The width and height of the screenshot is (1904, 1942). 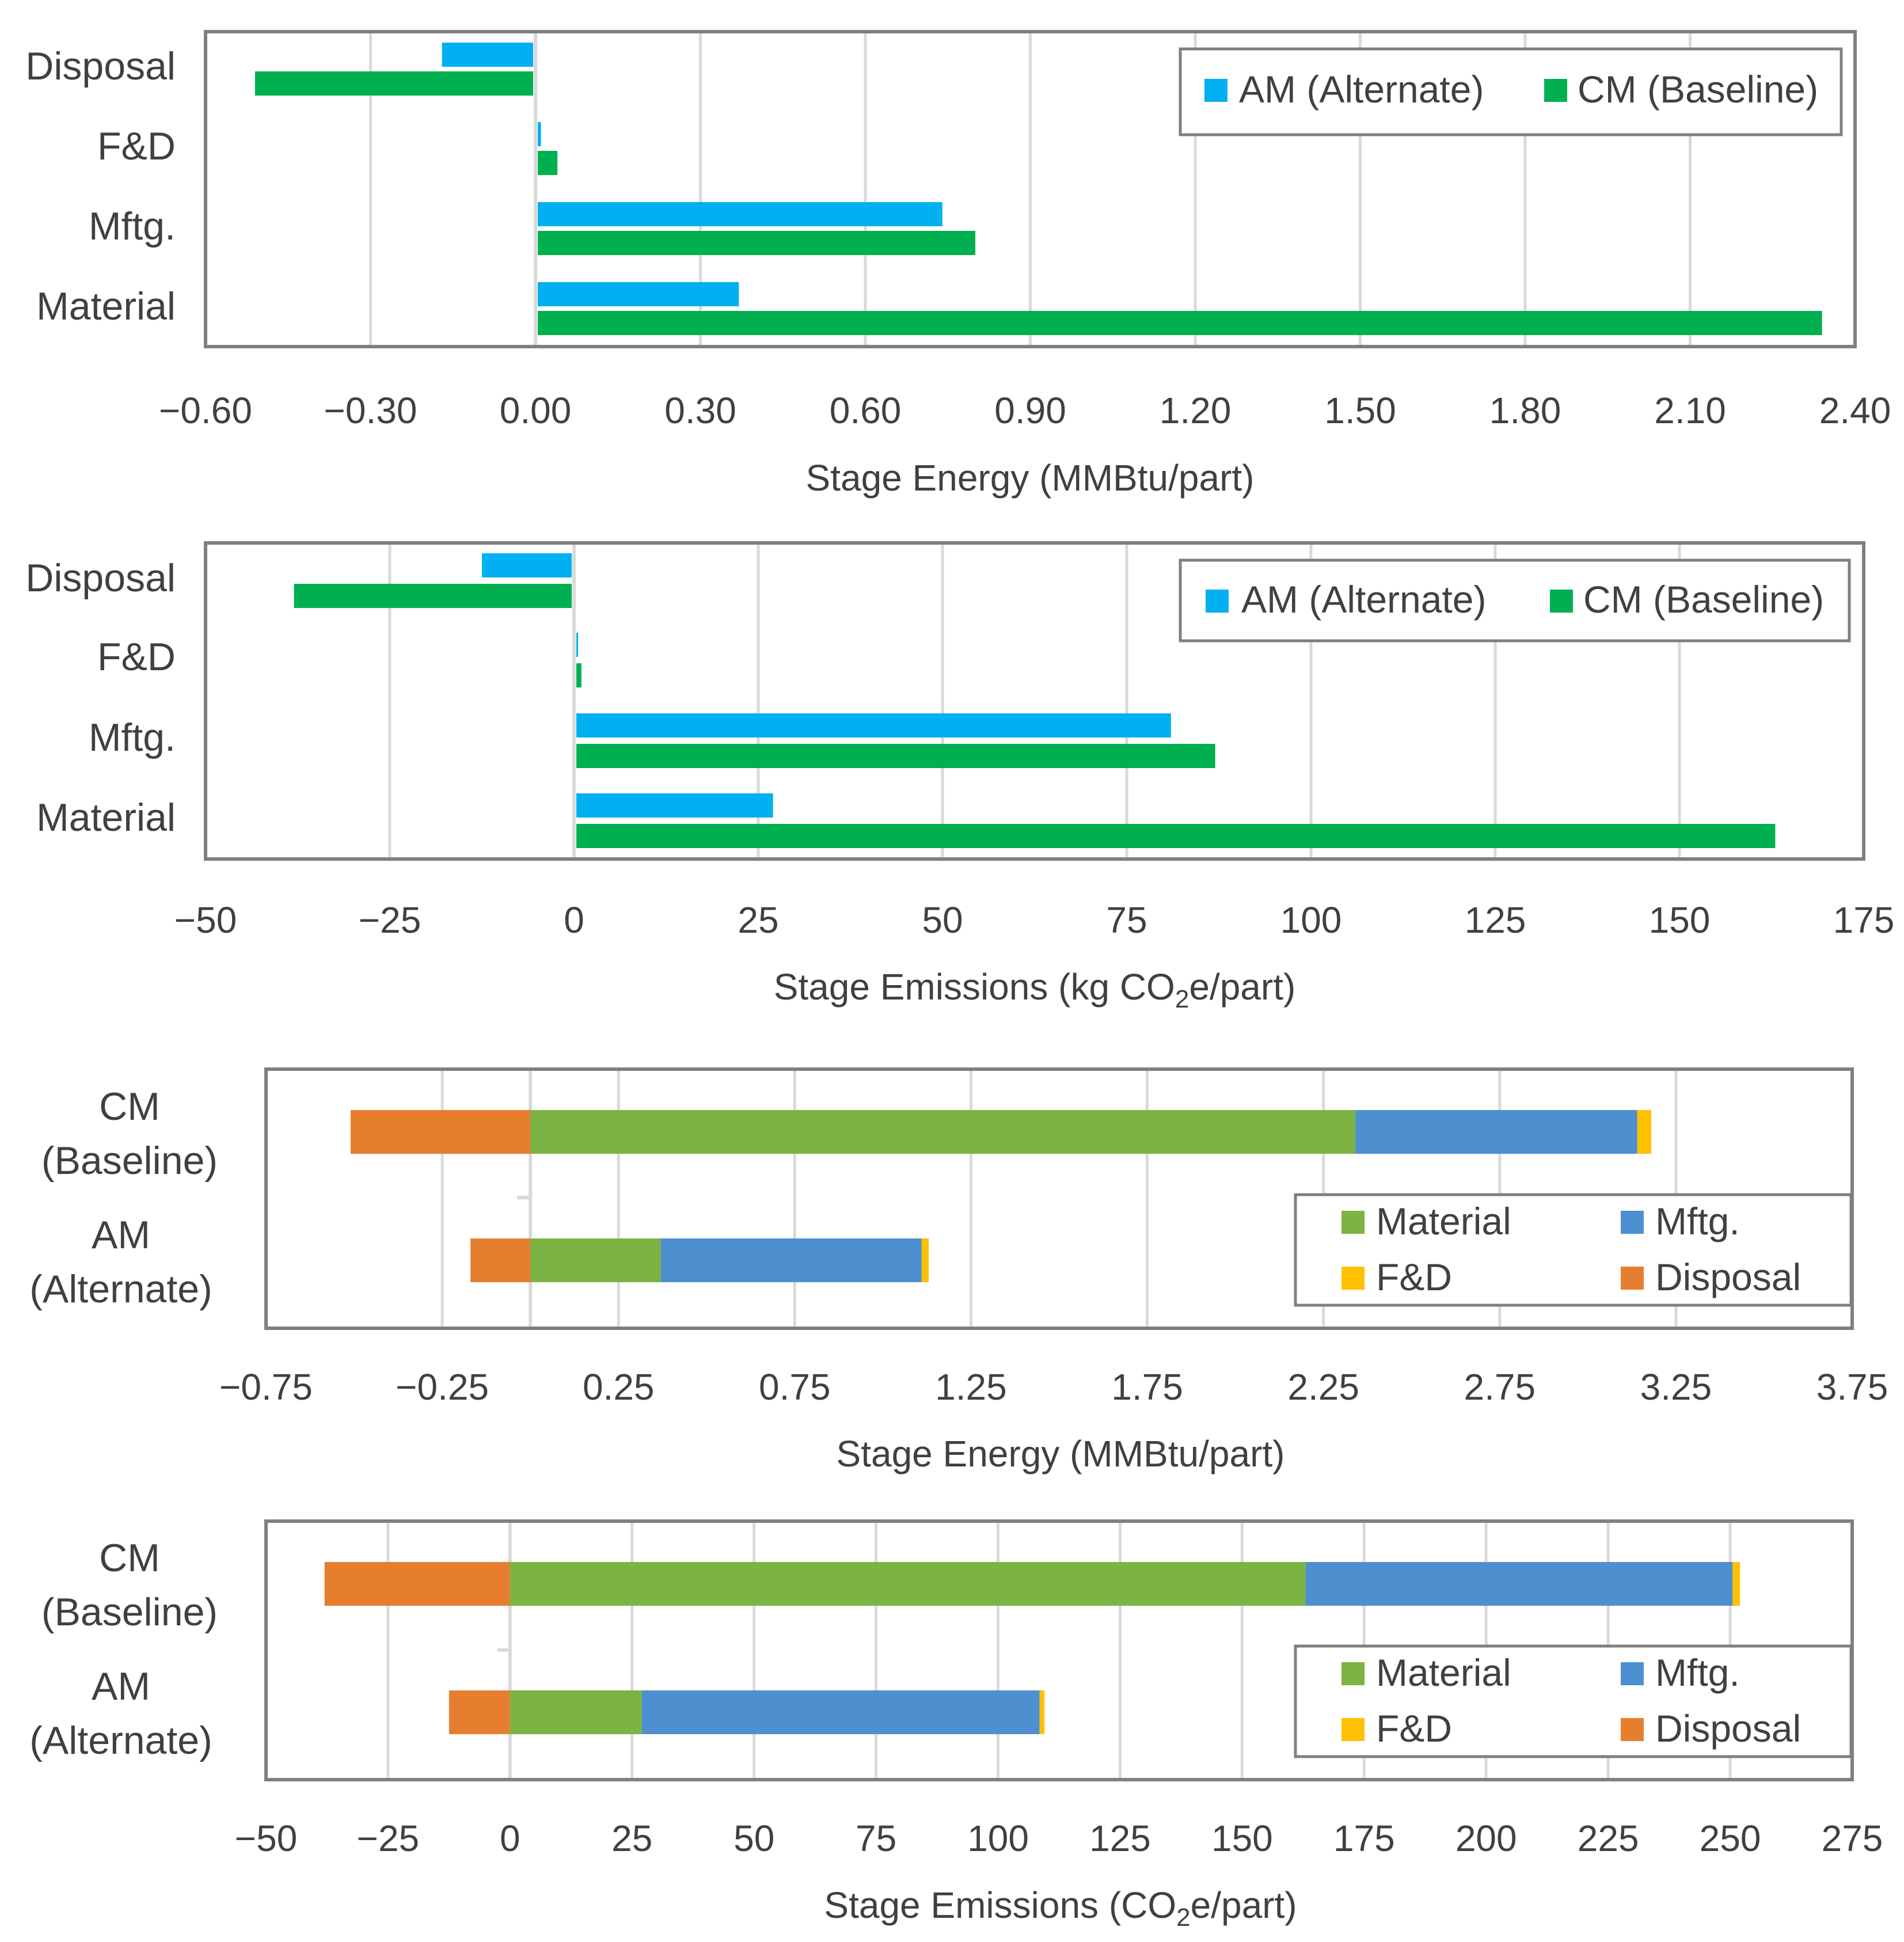 I want to click on legend-label-material: Material, so click(x=1444, y=1672).